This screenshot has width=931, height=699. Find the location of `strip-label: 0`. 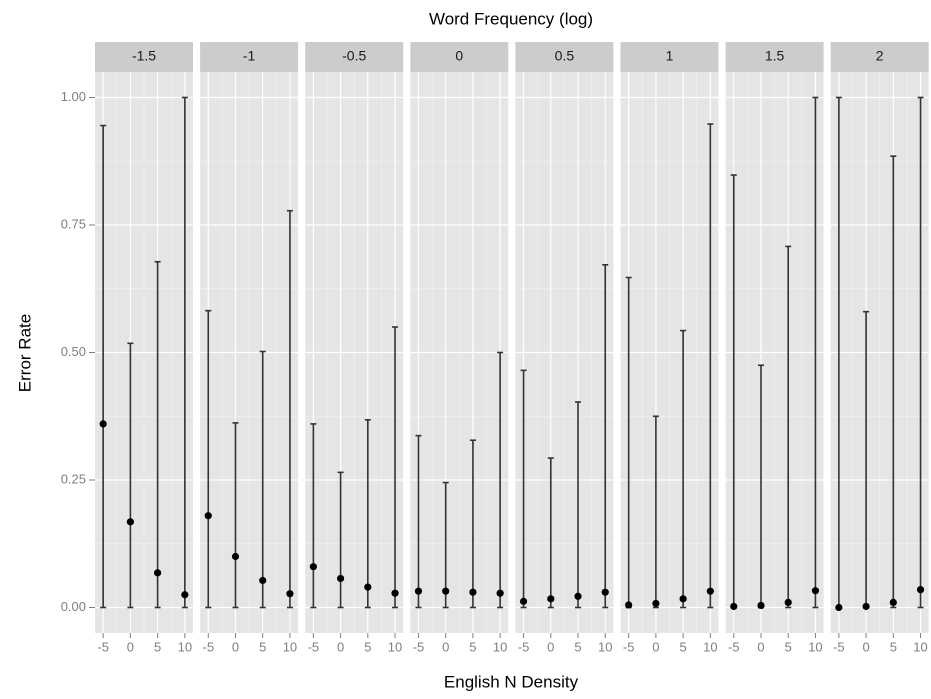

strip-label: 0 is located at coordinates (459, 56).